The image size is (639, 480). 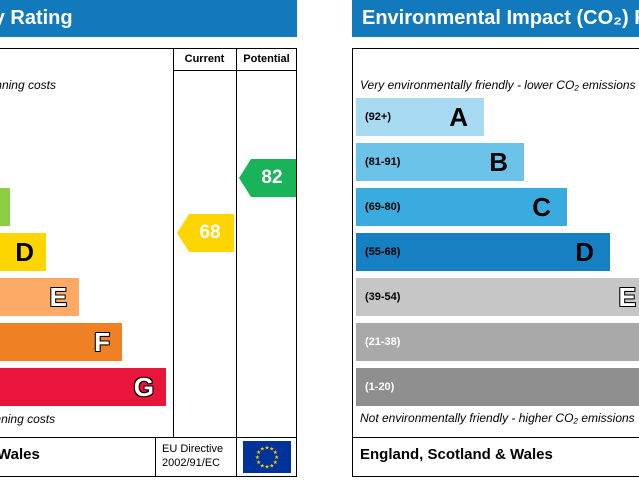 I want to click on energy-panel-title: Energy Efficiency Rating, so click(x=148, y=18).